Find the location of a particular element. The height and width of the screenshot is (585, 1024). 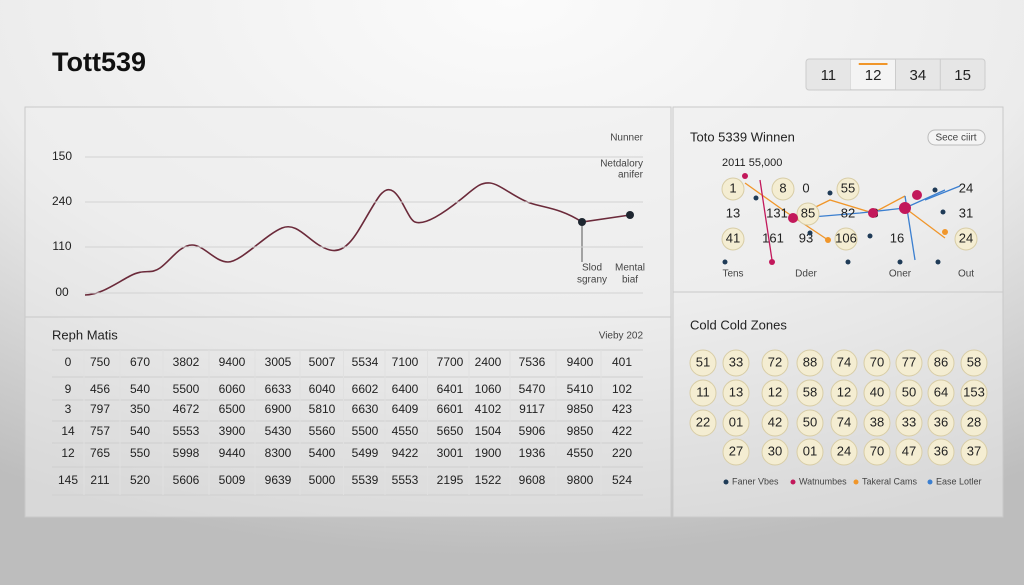

tab: 12 is located at coordinates (873, 75).